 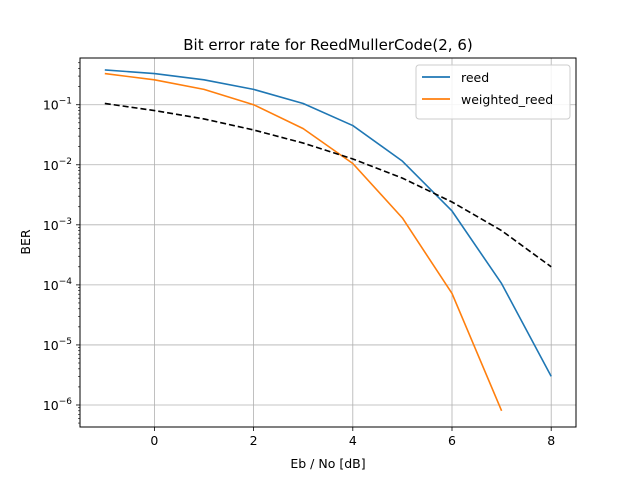 I want to click on x-tick-label: 4, so click(x=353, y=440).